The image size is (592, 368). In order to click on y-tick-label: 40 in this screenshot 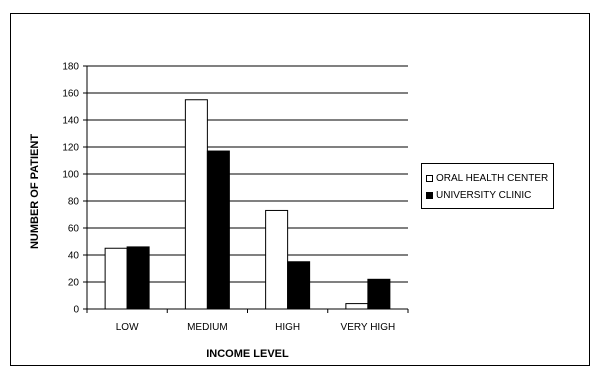, I will do `click(74, 256)`.